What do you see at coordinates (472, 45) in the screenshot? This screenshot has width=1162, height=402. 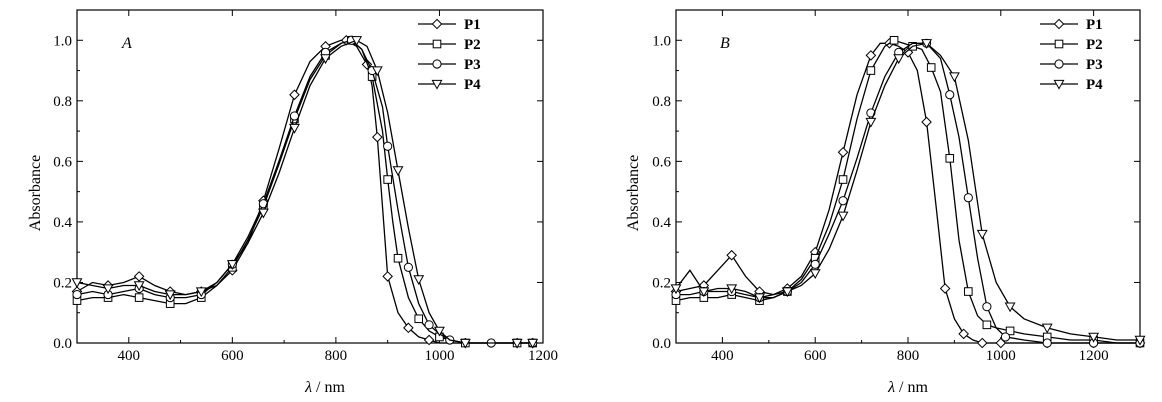 I see `legend-label: P2` at bounding box center [472, 45].